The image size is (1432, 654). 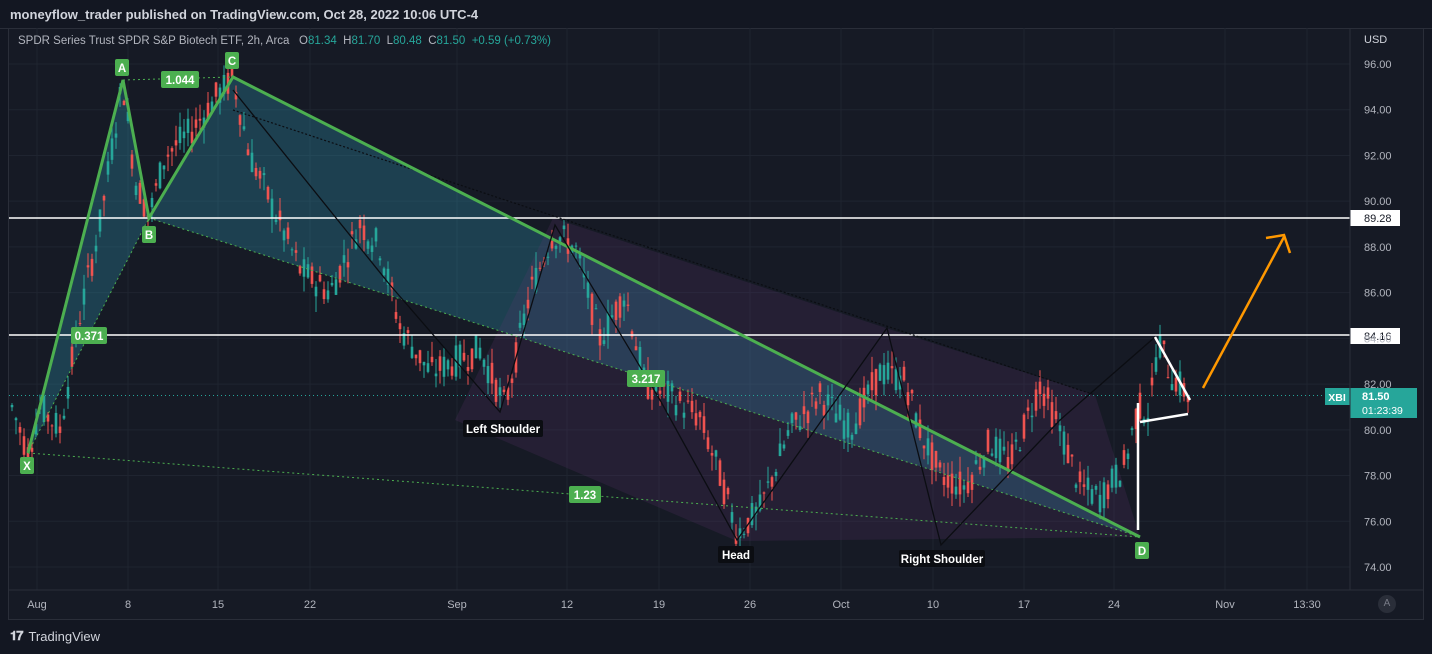 I want to click on level-mid-tag-bg, so click(x=1375, y=336).